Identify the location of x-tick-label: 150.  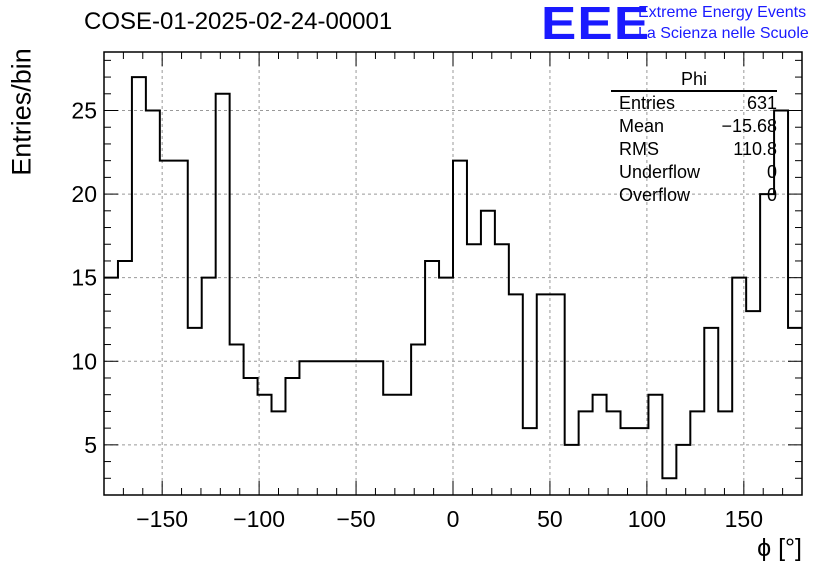
(744, 519).